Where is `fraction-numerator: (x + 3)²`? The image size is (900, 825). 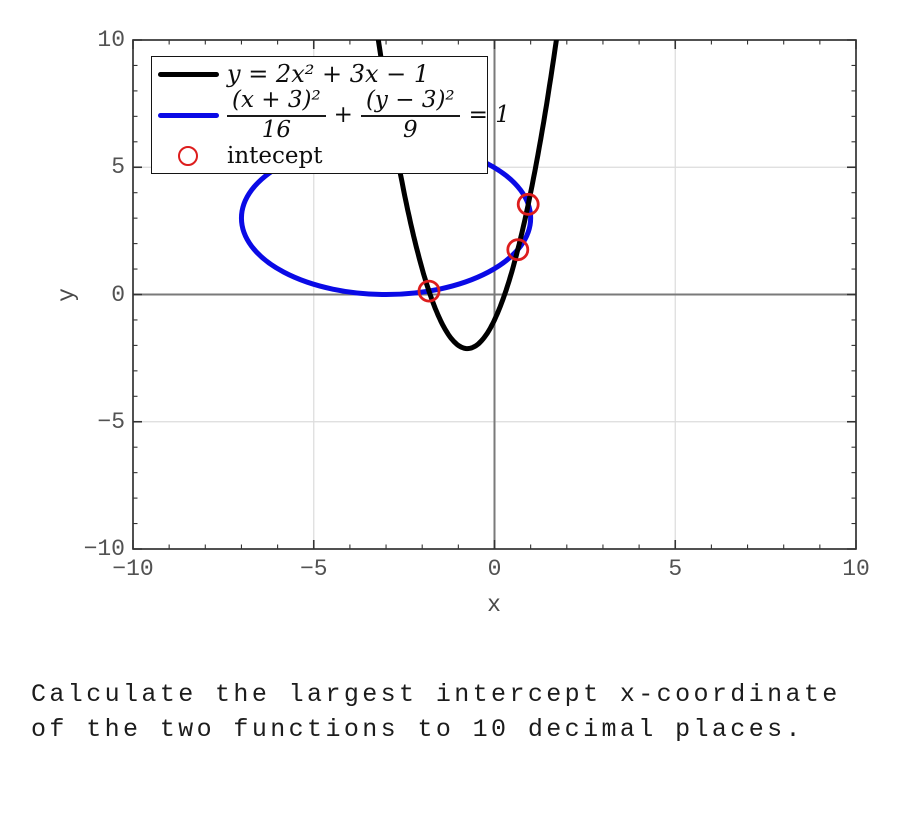
fraction-numerator: (x + 3)² is located at coordinates (276, 102).